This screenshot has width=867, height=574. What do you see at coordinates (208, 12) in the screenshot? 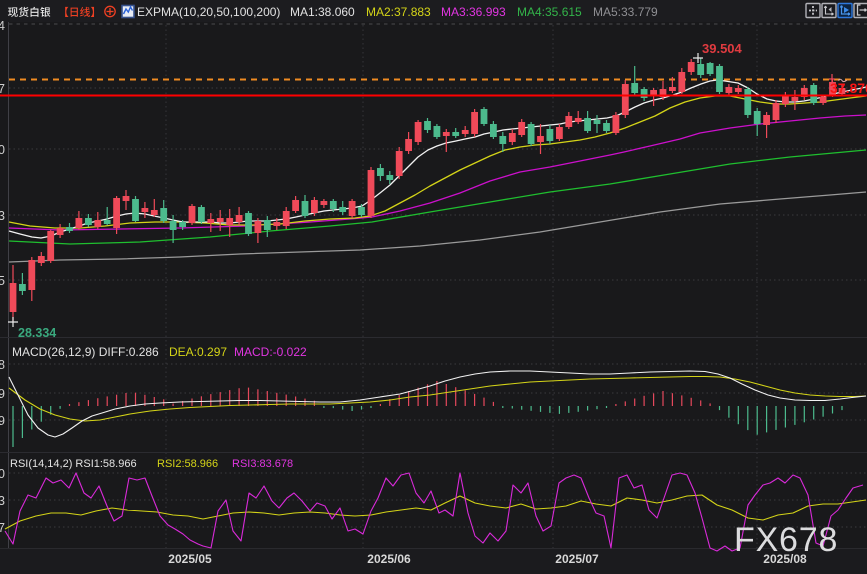
I see `svg-text: EXPMA(10,20,50,100,200)` at bounding box center [208, 12].